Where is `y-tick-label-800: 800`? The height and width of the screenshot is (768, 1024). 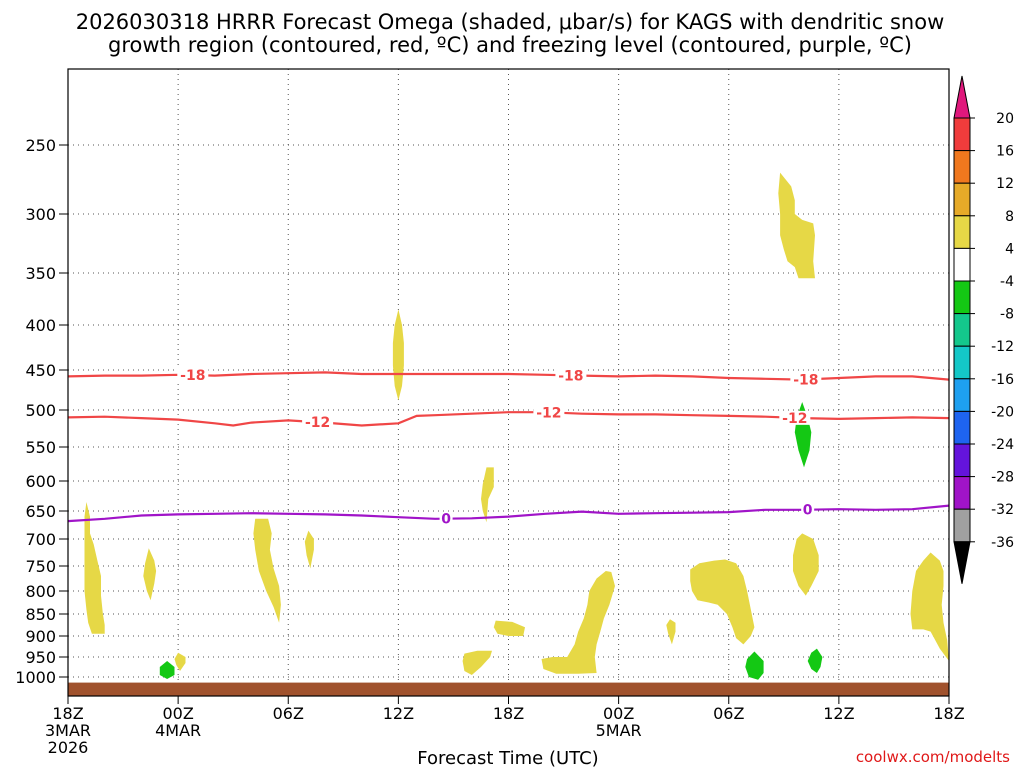 y-tick-label-800: 800 is located at coordinates (40, 591).